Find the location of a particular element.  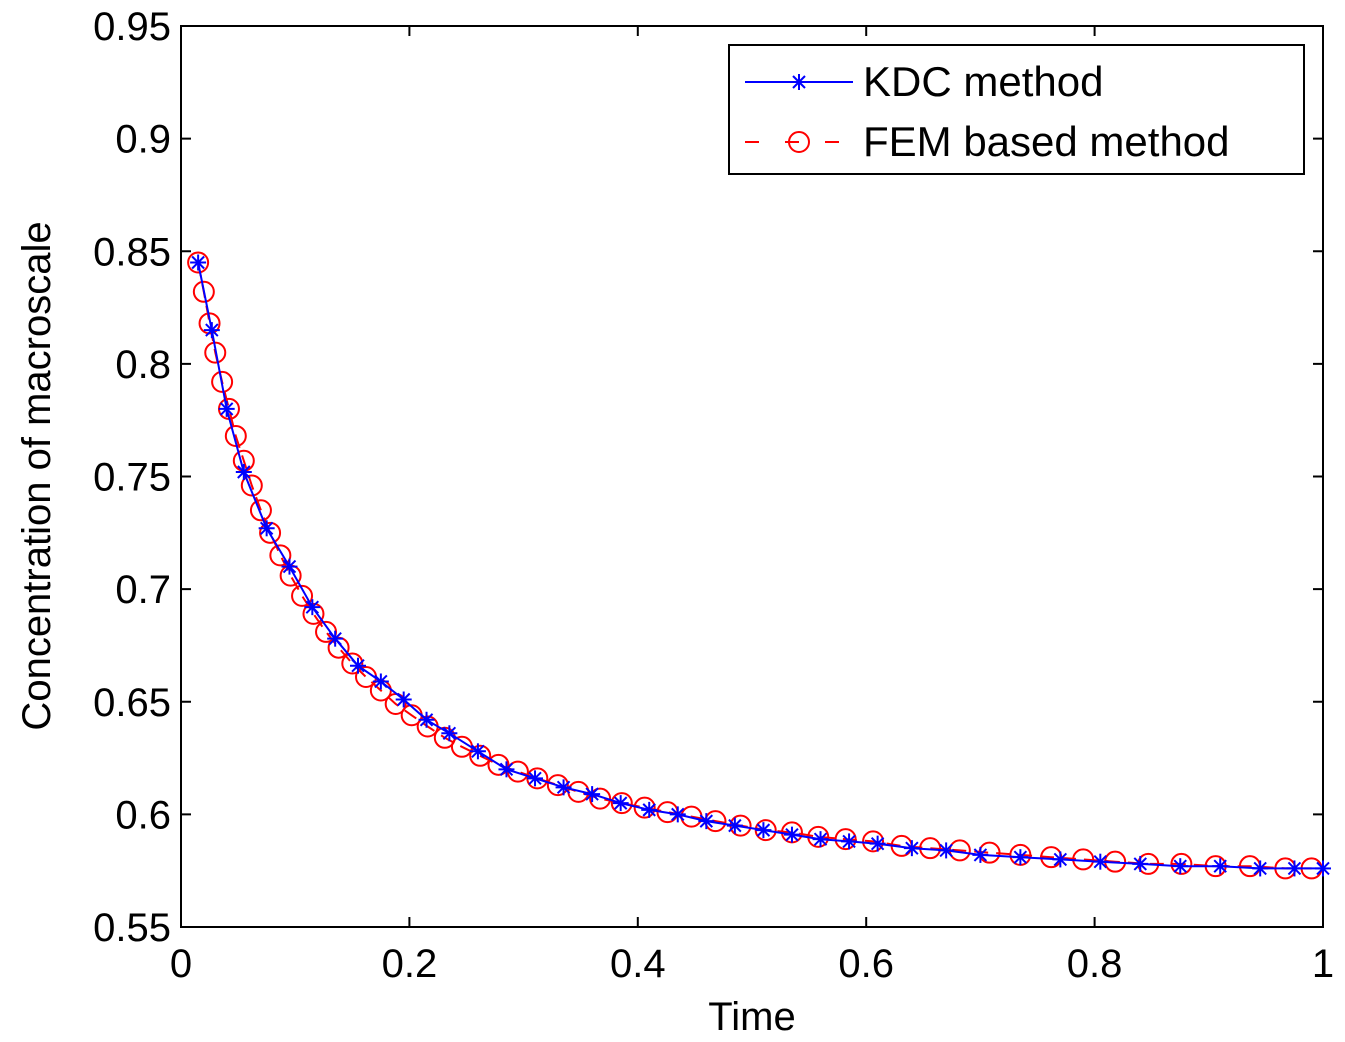

legend-fem-marker is located at coordinates (799, 142).